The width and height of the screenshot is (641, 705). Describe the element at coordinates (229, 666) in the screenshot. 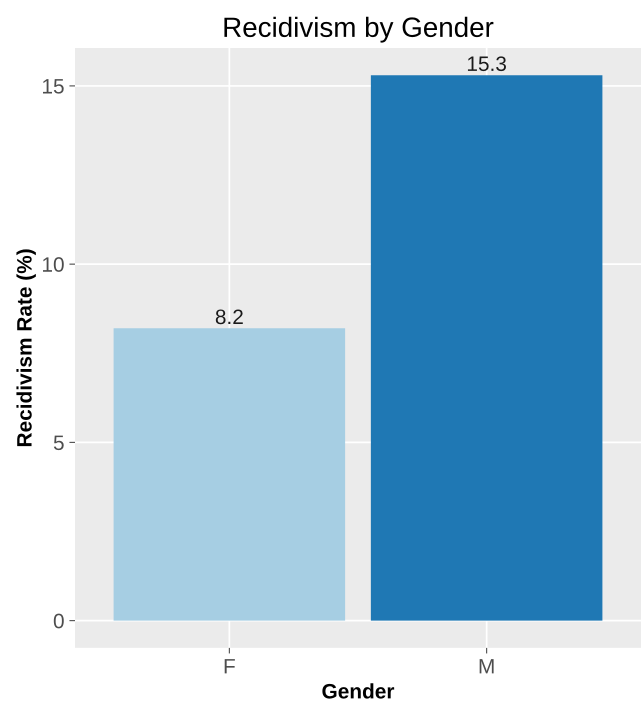

I see `x-tick-label: F` at that location.